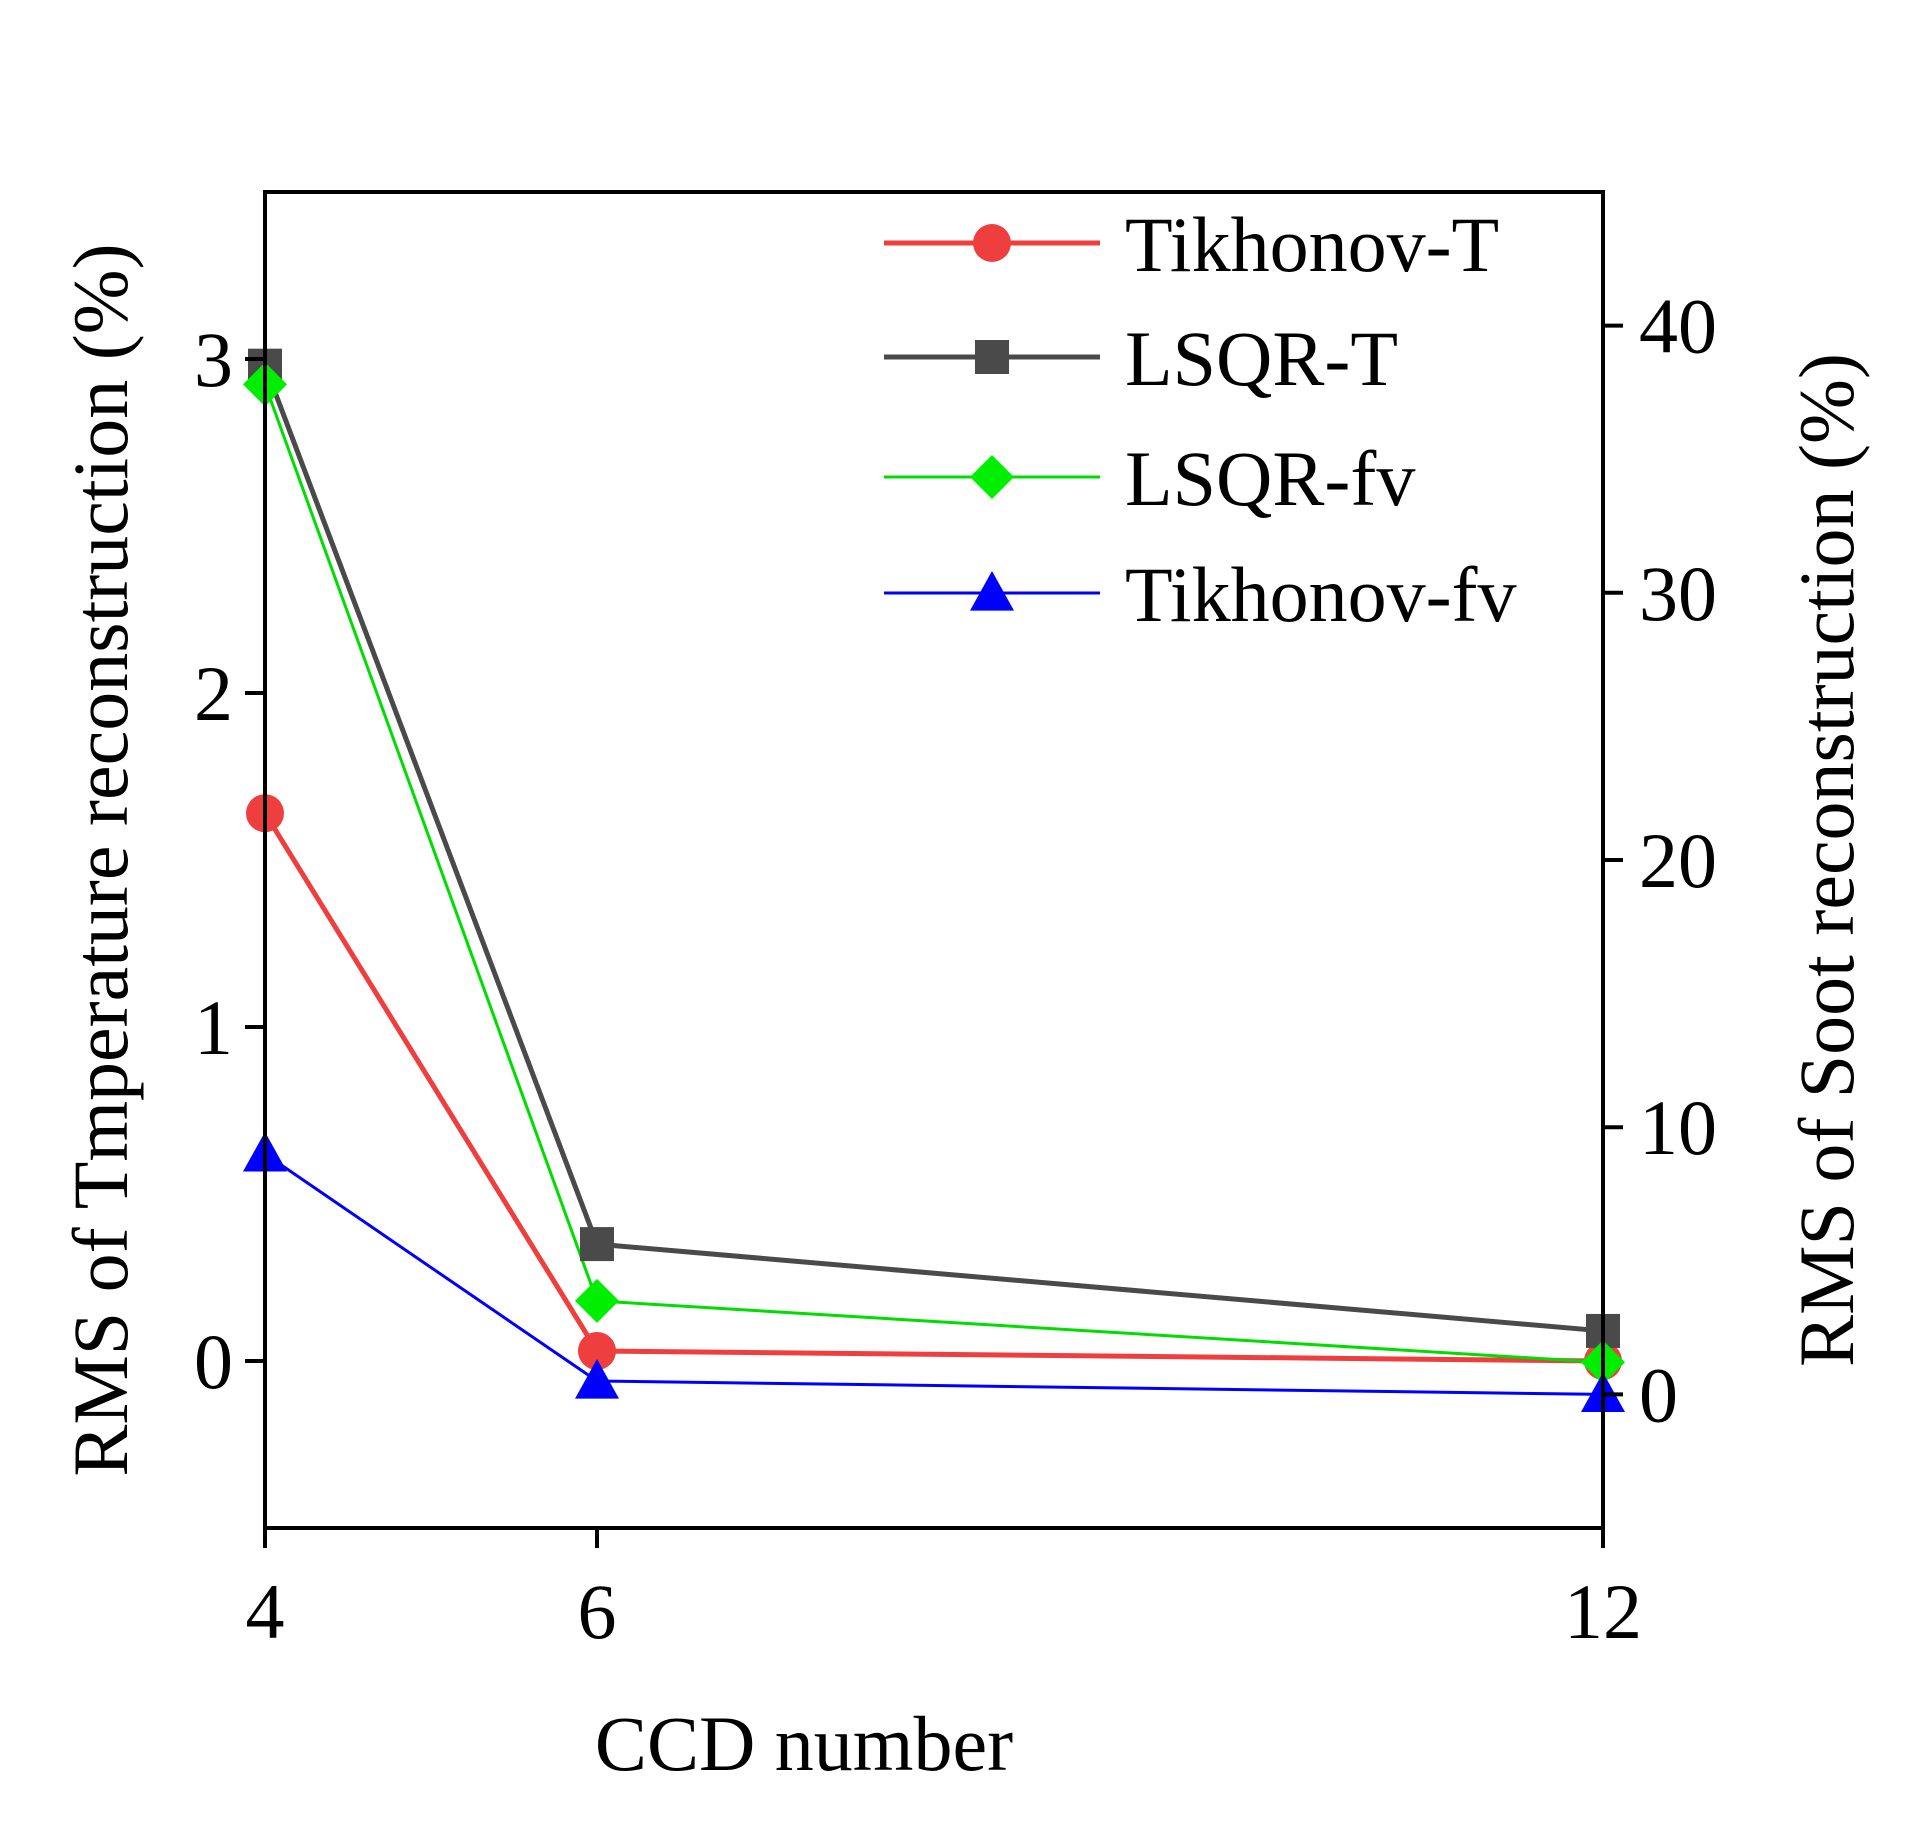  What do you see at coordinates (213, 1027) in the screenshot?
I see `y-tick-label: 1` at bounding box center [213, 1027].